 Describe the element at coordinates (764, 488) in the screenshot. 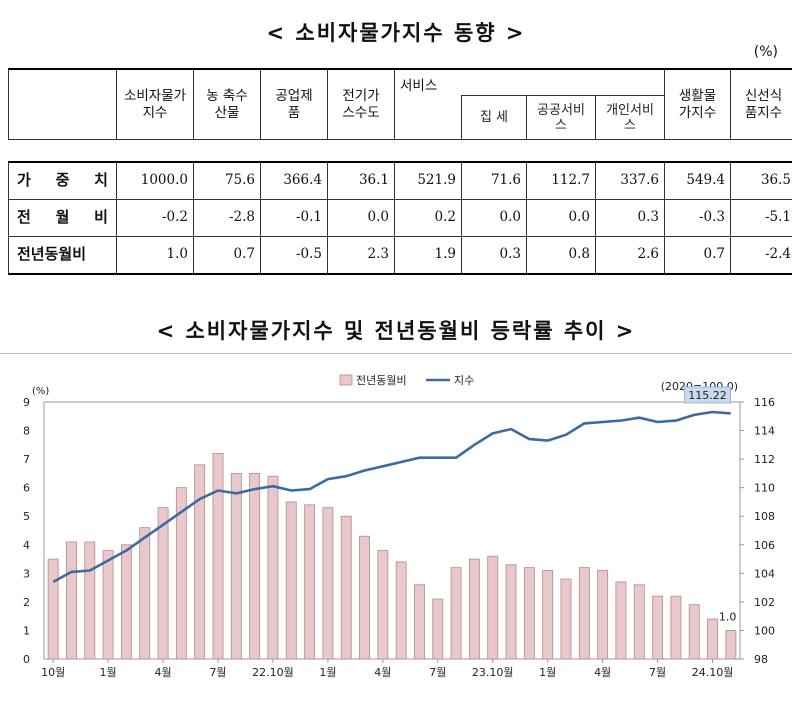

I see `right-axis-tick-label: 110` at that location.